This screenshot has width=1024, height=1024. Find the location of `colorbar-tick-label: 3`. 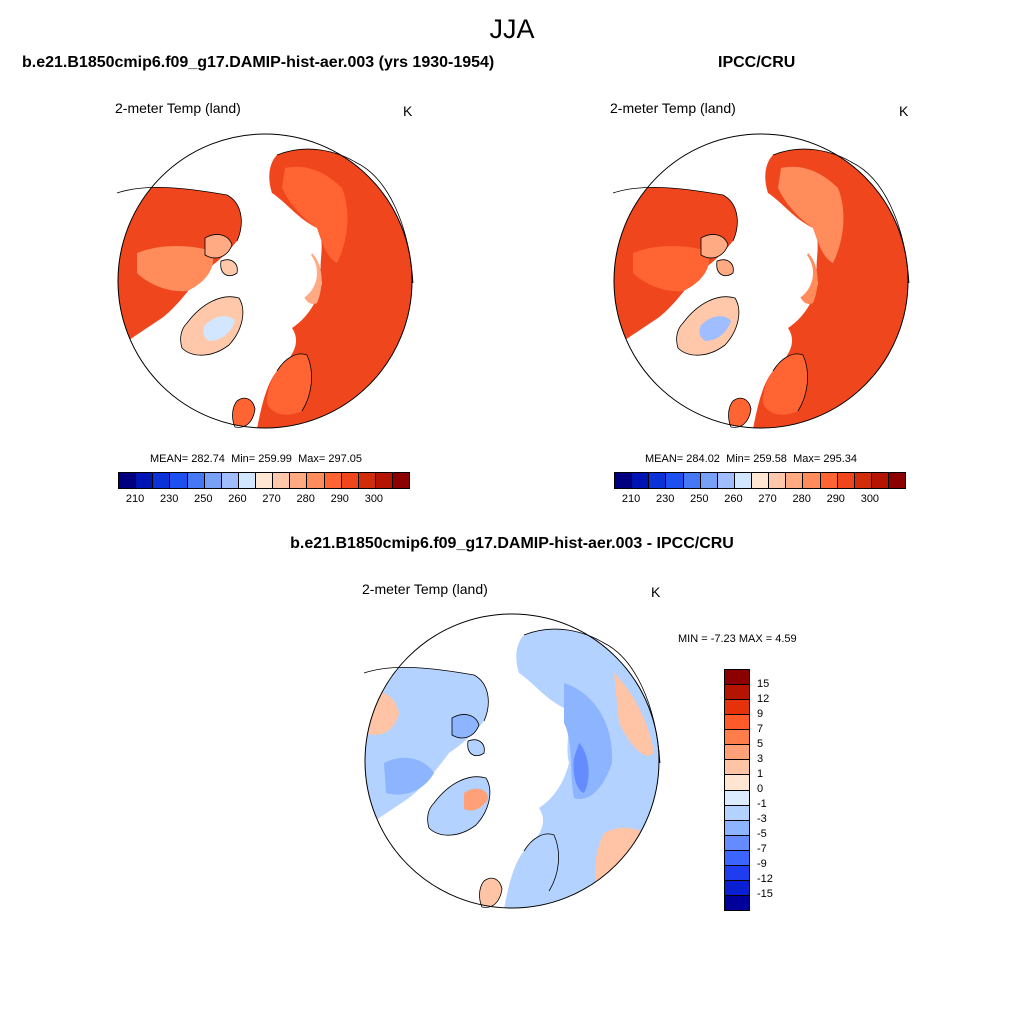

colorbar-tick-label: 3 is located at coordinates (760, 759).